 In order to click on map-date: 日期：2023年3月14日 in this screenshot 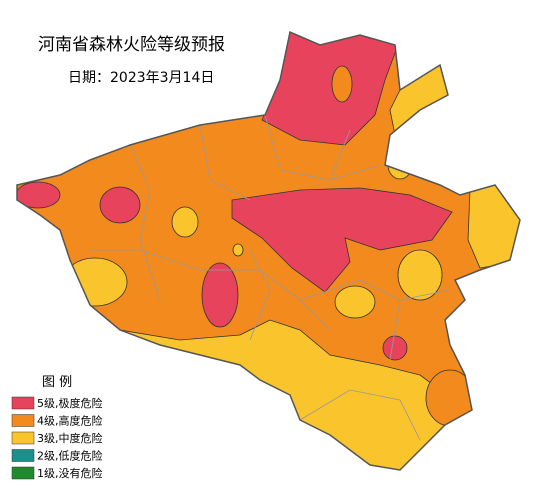, I will do `click(141, 78)`.